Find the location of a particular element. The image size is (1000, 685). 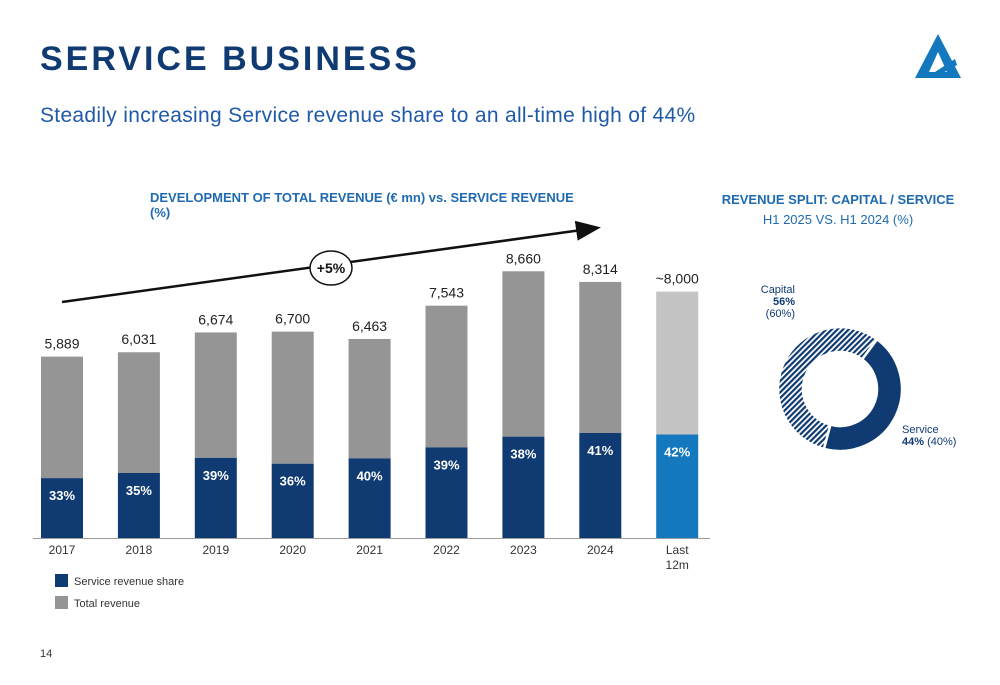

donut-slice-capital is located at coordinates (827, 388).